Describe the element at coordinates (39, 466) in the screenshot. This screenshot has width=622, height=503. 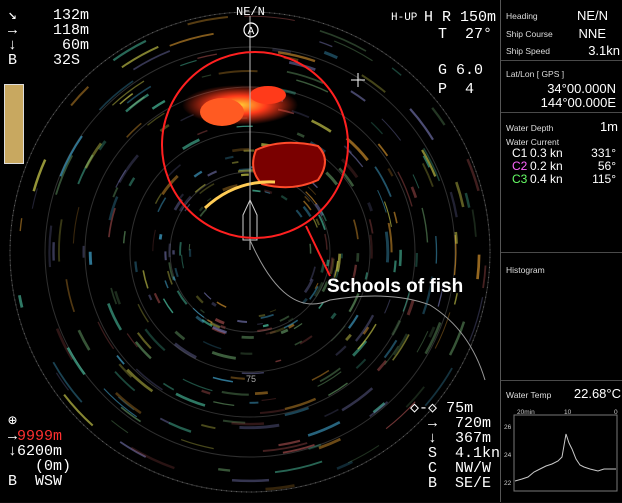
I see `readout-row: (0m)` at that location.